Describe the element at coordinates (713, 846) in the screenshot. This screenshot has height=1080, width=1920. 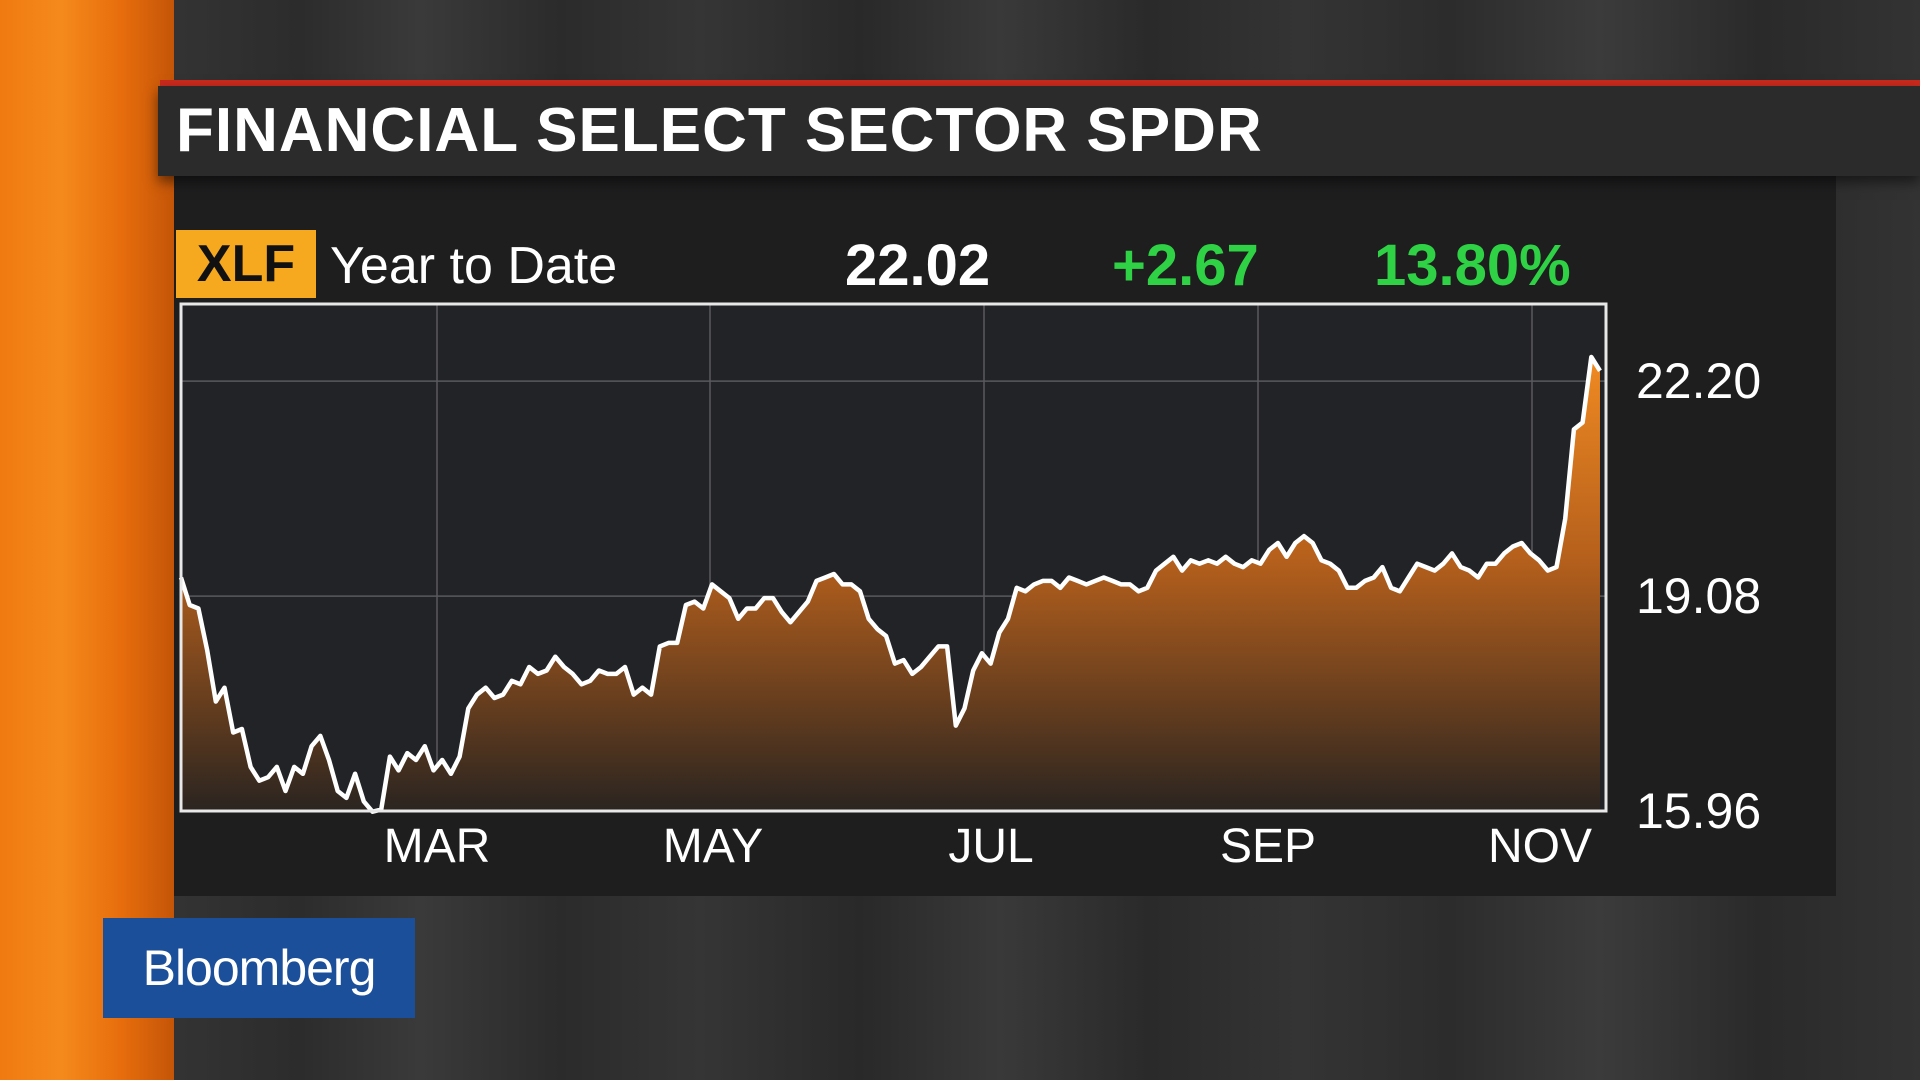
I see `x-tick-label: MAY` at that location.